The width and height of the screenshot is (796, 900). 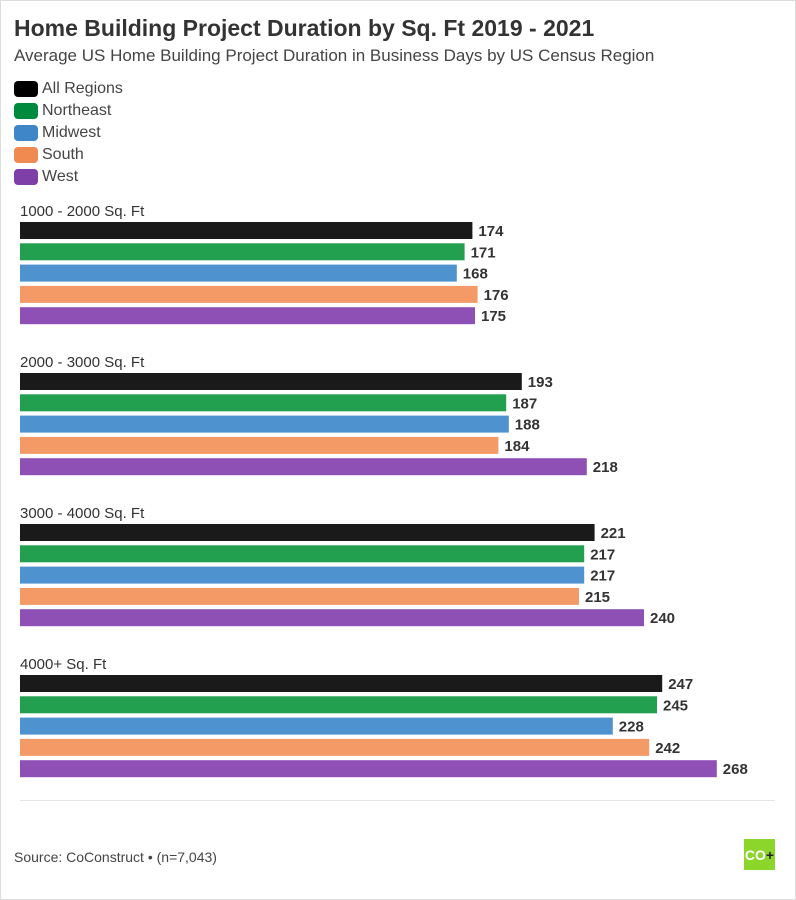 I want to click on data-label: 171, so click(x=483, y=252).